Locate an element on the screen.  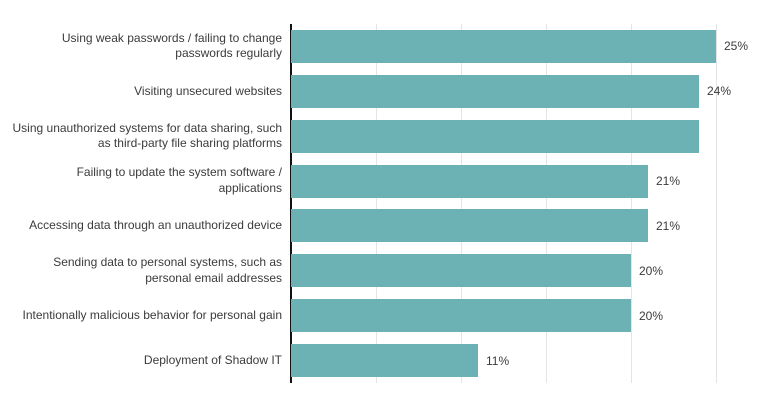
y-axis-line is located at coordinates (291, 203).